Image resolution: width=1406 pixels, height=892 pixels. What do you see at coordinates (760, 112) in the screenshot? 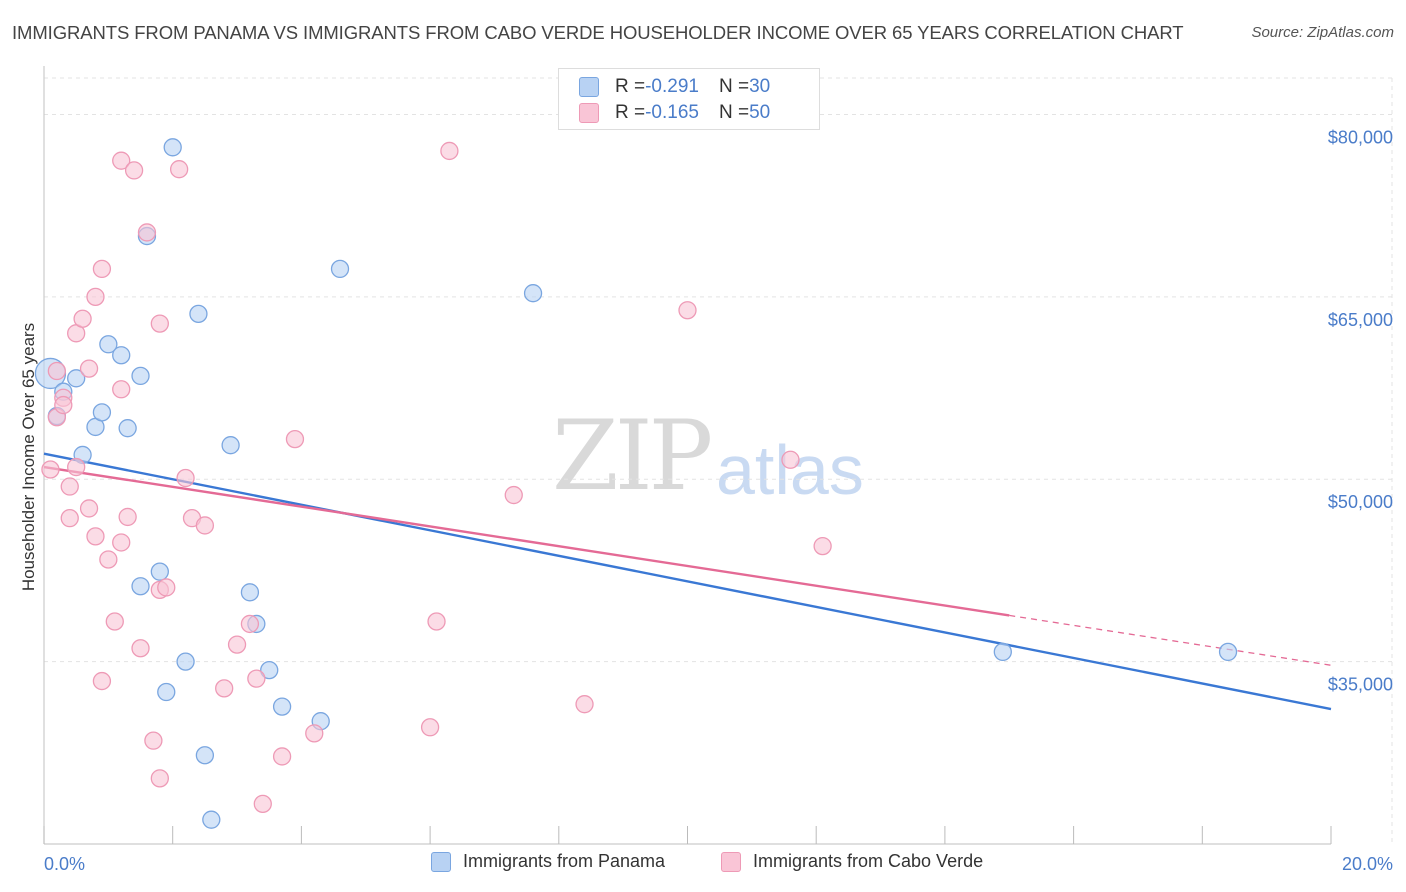
I see `caboverde-n-value: 50` at bounding box center [760, 112].